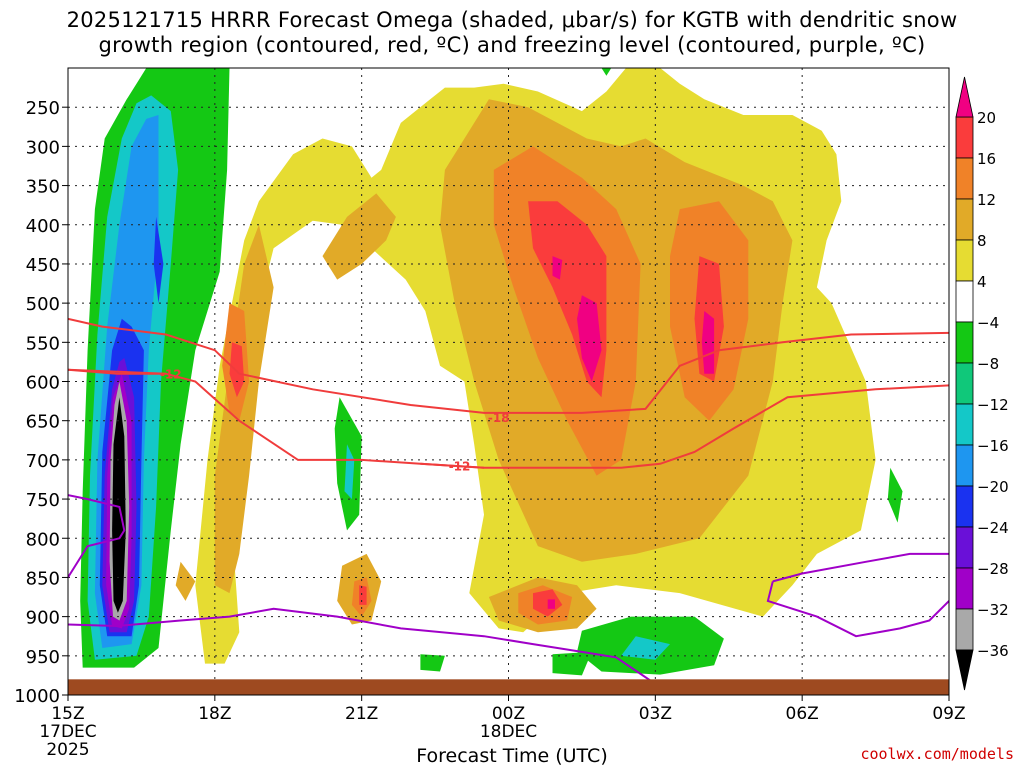 This screenshot has height=768, width=1024. Describe the element at coordinates (43, 461) in the screenshot. I see `y-tick-label: 700` at that location.